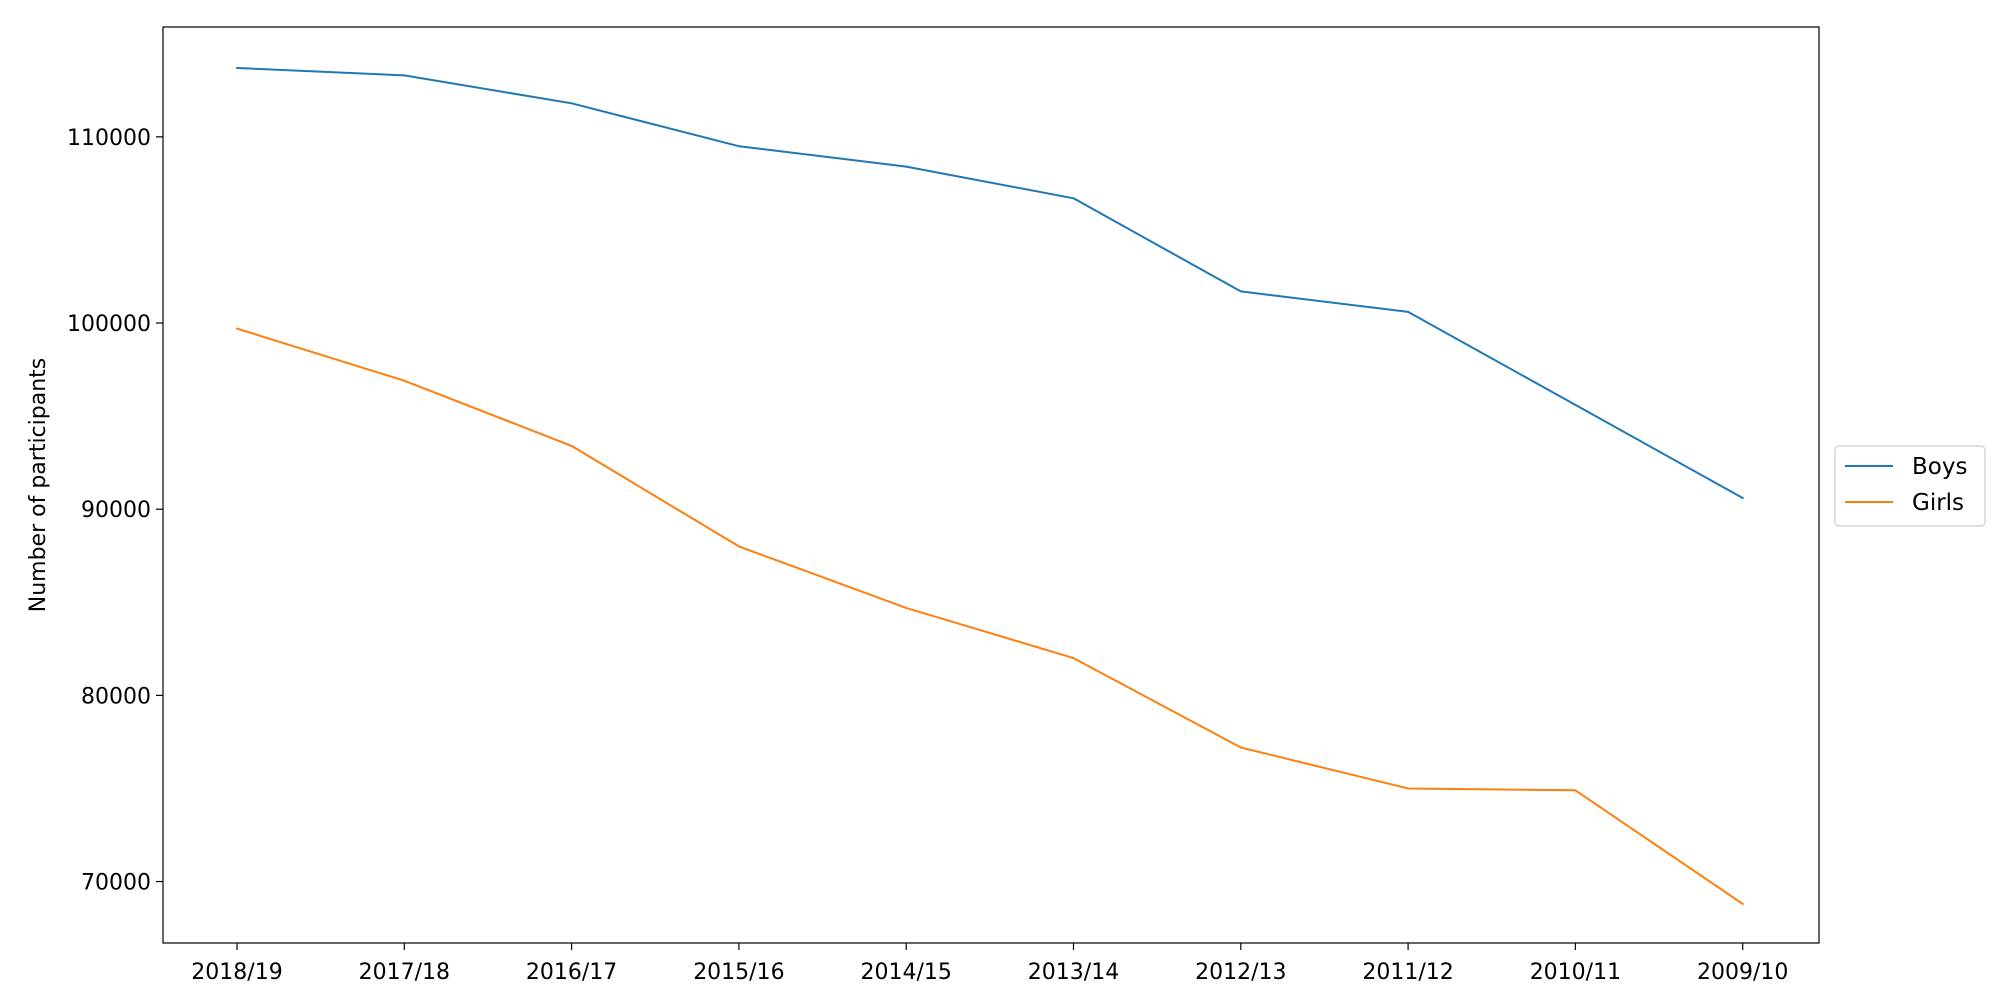 Image resolution: width=2000 pixels, height=1000 pixels. Describe the element at coordinates (1742, 972) in the screenshot. I see `x-tick-label: 2009/10` at that location.